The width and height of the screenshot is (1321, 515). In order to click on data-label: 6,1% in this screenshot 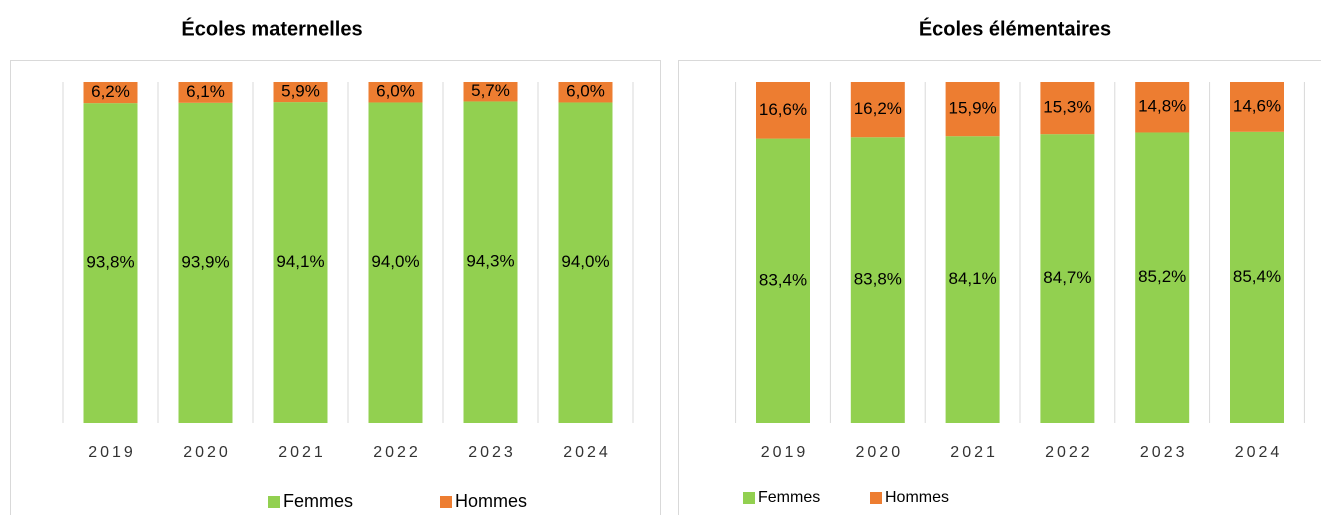, I will do `click(205, 91)`.